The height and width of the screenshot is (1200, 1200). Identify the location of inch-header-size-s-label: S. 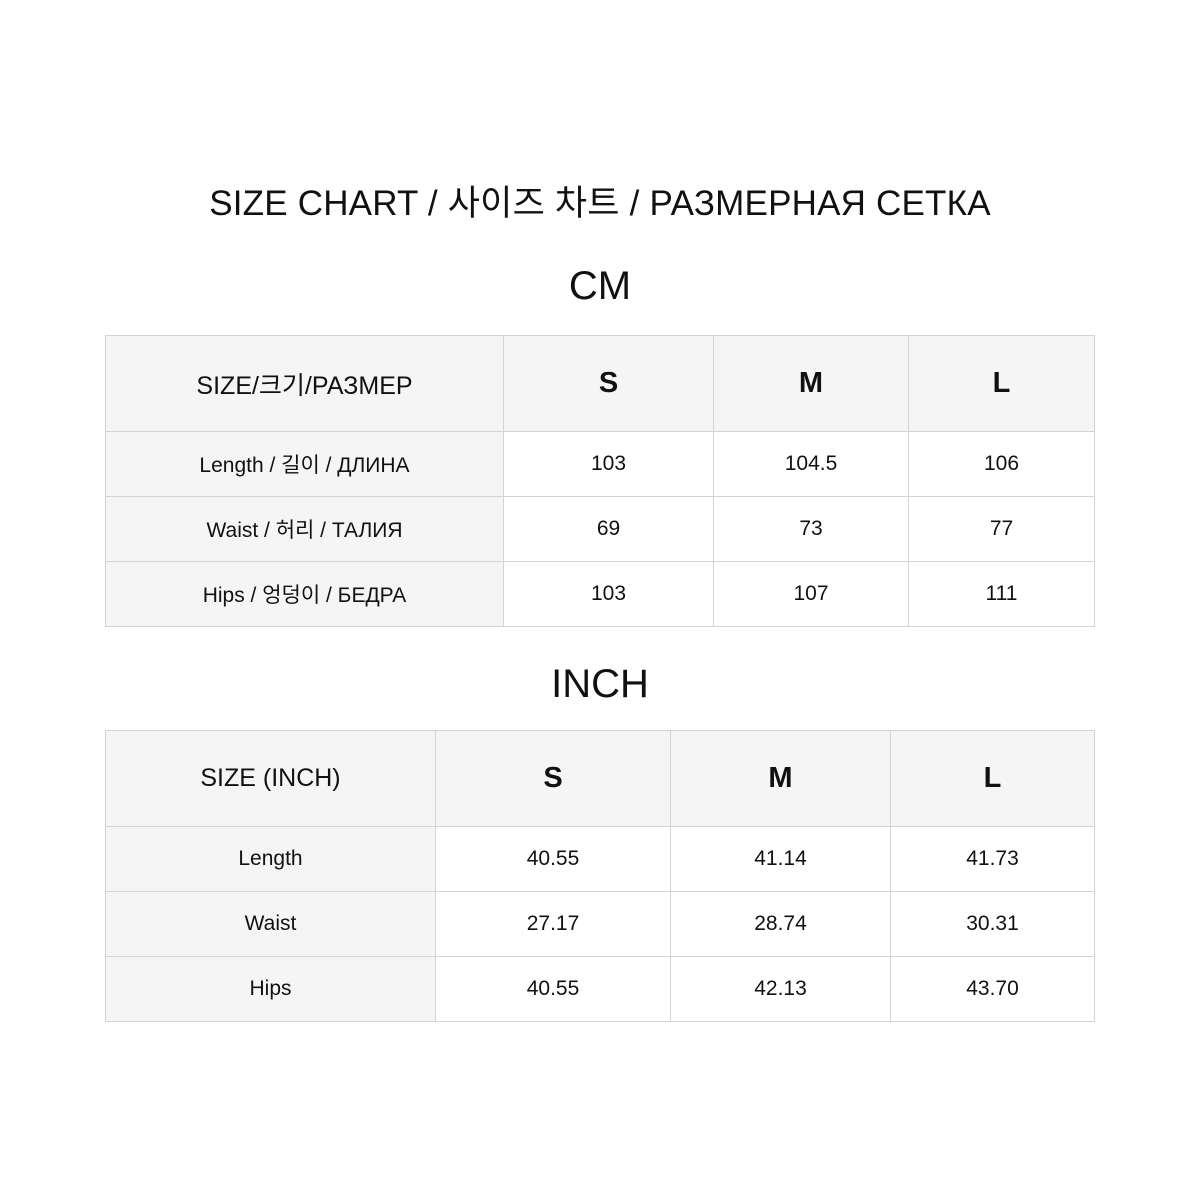
(553, 778).